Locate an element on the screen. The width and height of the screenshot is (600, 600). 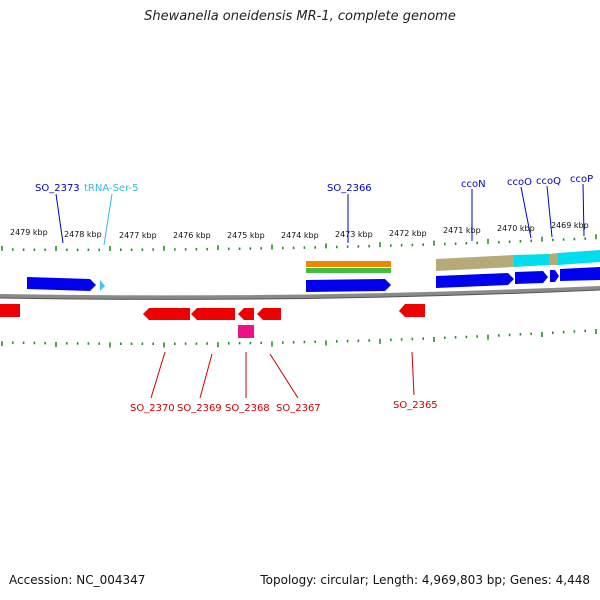
gene-label-ccon: ccoN is located at coordinates (473, 184).